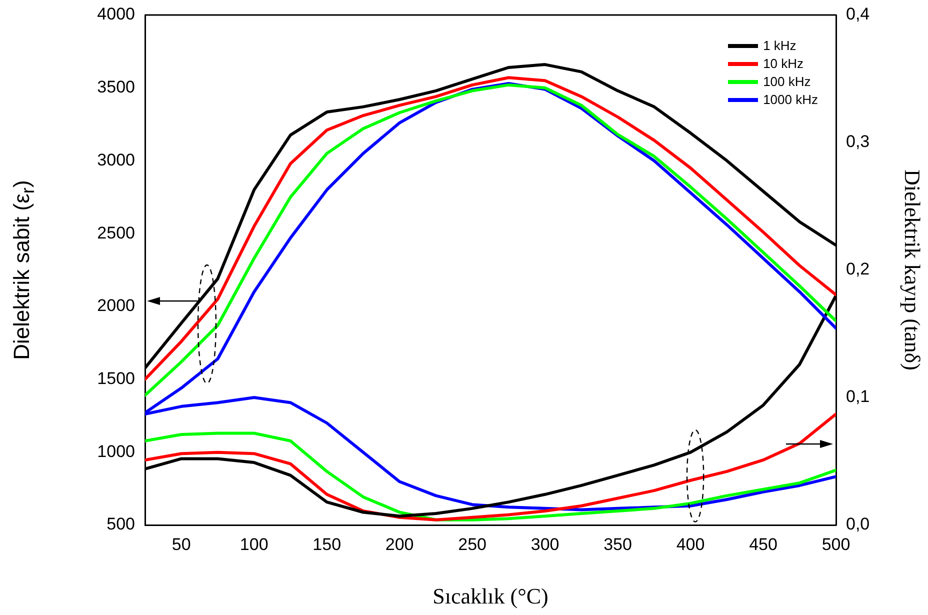  What do you see at coordinates (116, 87) in the screenshot?
I see `y-tick-label: 3500` at bounding box center [116, 87].